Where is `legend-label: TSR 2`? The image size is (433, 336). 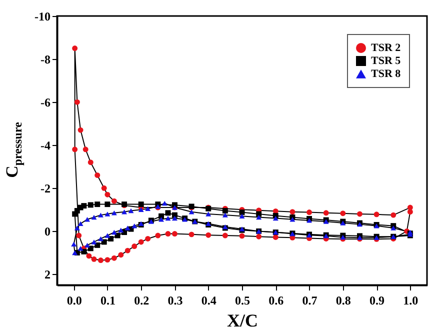
legend-label: TSR 2 is located at coordinates (386, 48).